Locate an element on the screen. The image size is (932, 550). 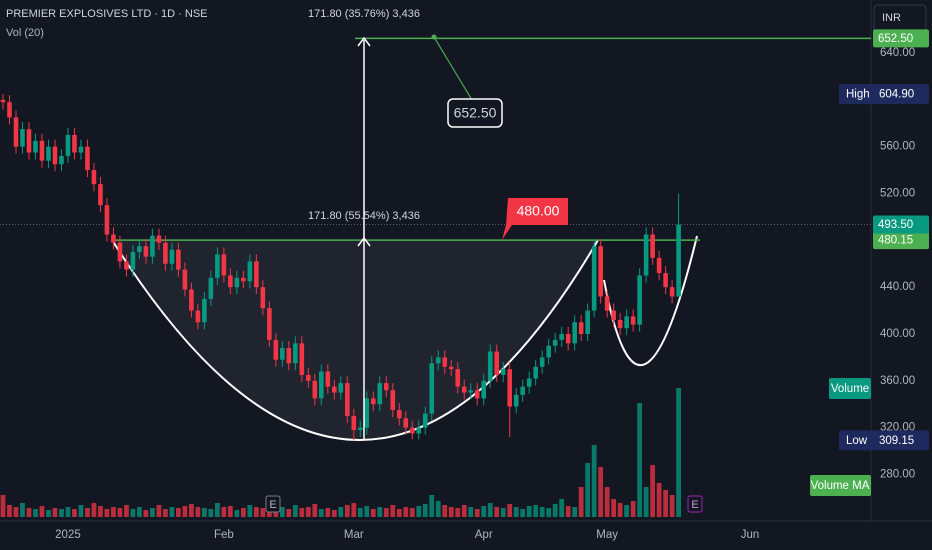
y-tick-label: 440.00 is located at coordinates (897, 287).